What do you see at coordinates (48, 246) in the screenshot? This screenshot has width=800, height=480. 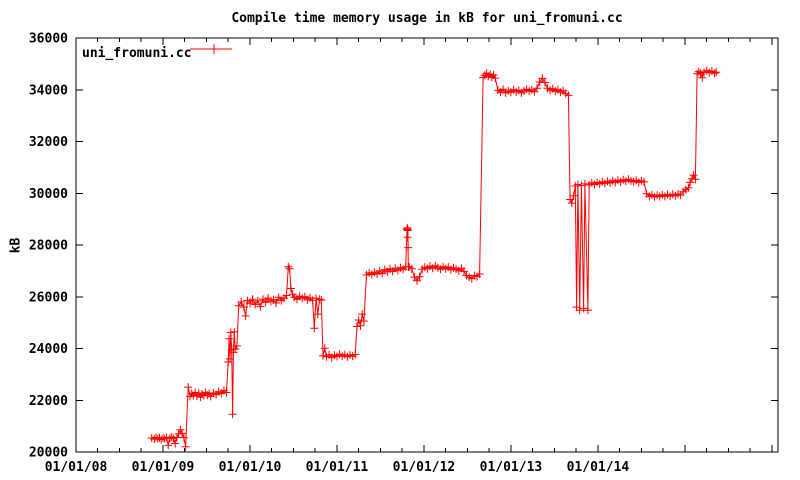 I see `y-tick-label: 28000` at bounding box center [48, 246].